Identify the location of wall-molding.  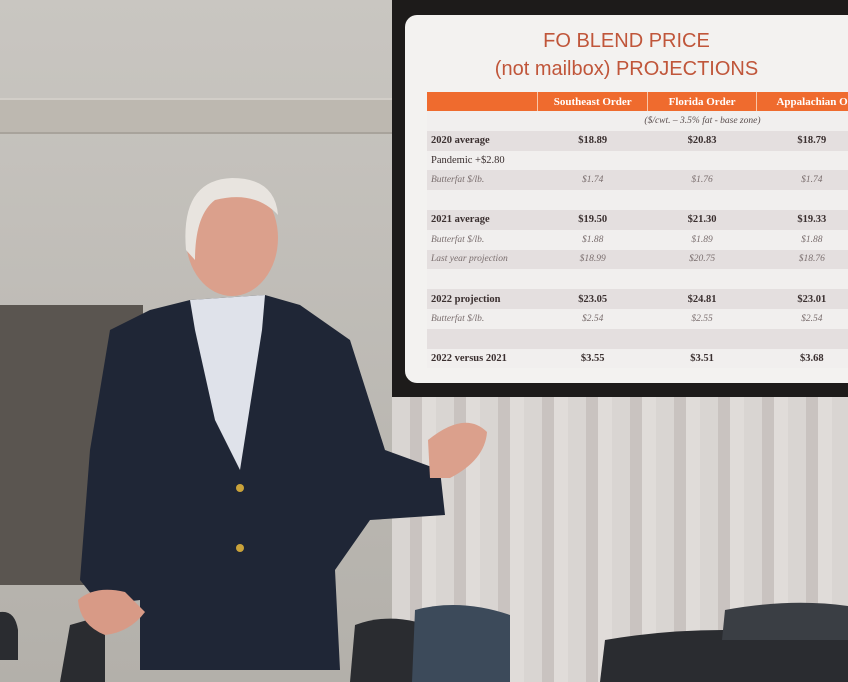
(196, 116).